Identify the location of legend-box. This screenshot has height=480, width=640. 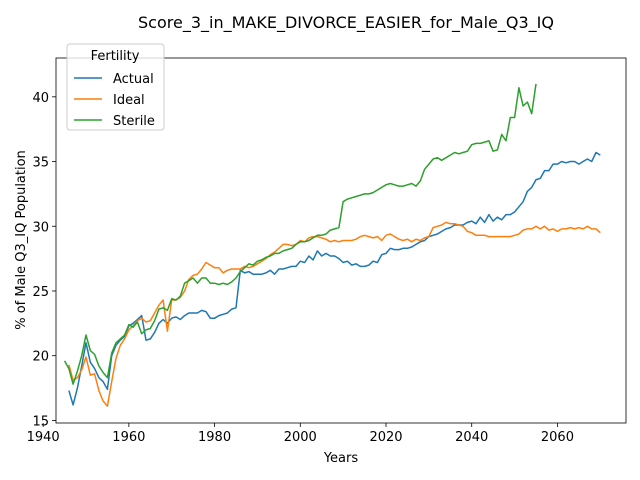
(115, 87).